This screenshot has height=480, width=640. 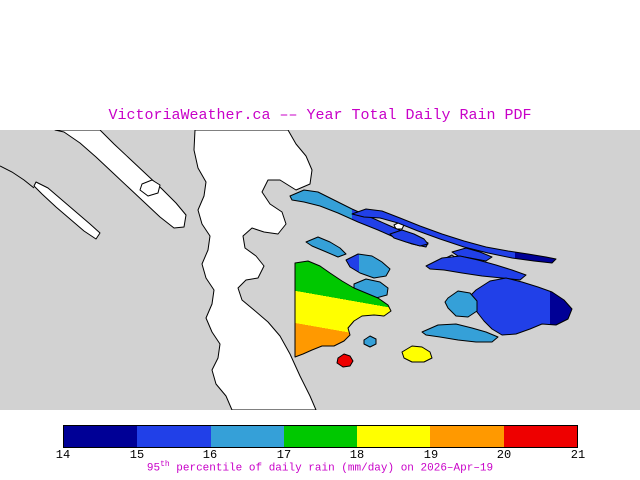 I want to click on island-south-strip, so click(x=460, y=333).